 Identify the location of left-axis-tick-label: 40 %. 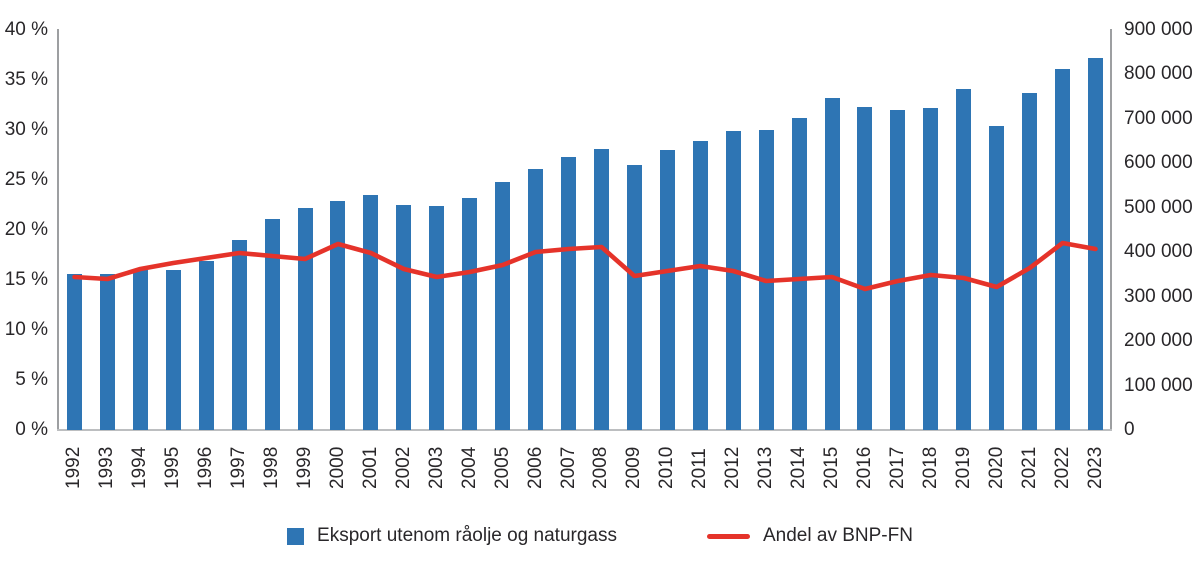
(26, 29).